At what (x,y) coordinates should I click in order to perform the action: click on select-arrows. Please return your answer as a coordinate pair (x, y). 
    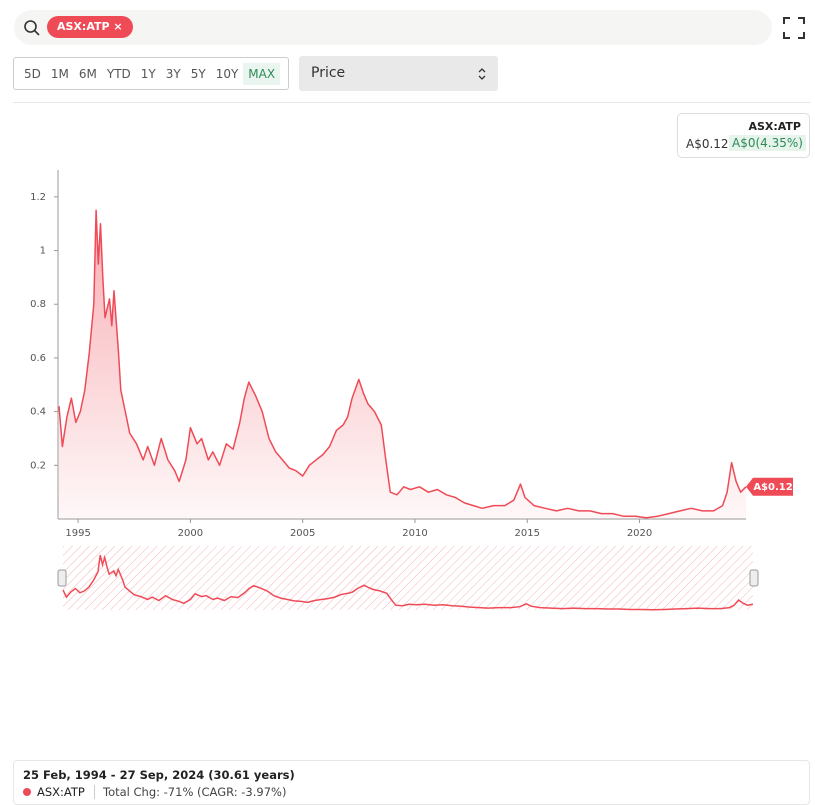
    Looking at the image, I should click on (482, 74).